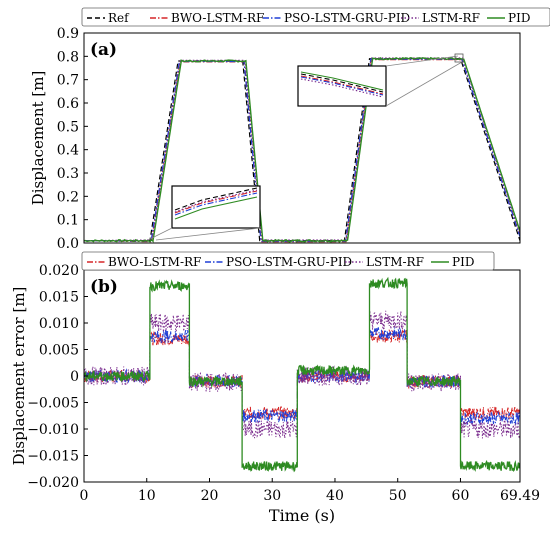 The width and height of the screenshot is (550, 539). I want to click on x-axis-label: Time (s), so click(302, 515).